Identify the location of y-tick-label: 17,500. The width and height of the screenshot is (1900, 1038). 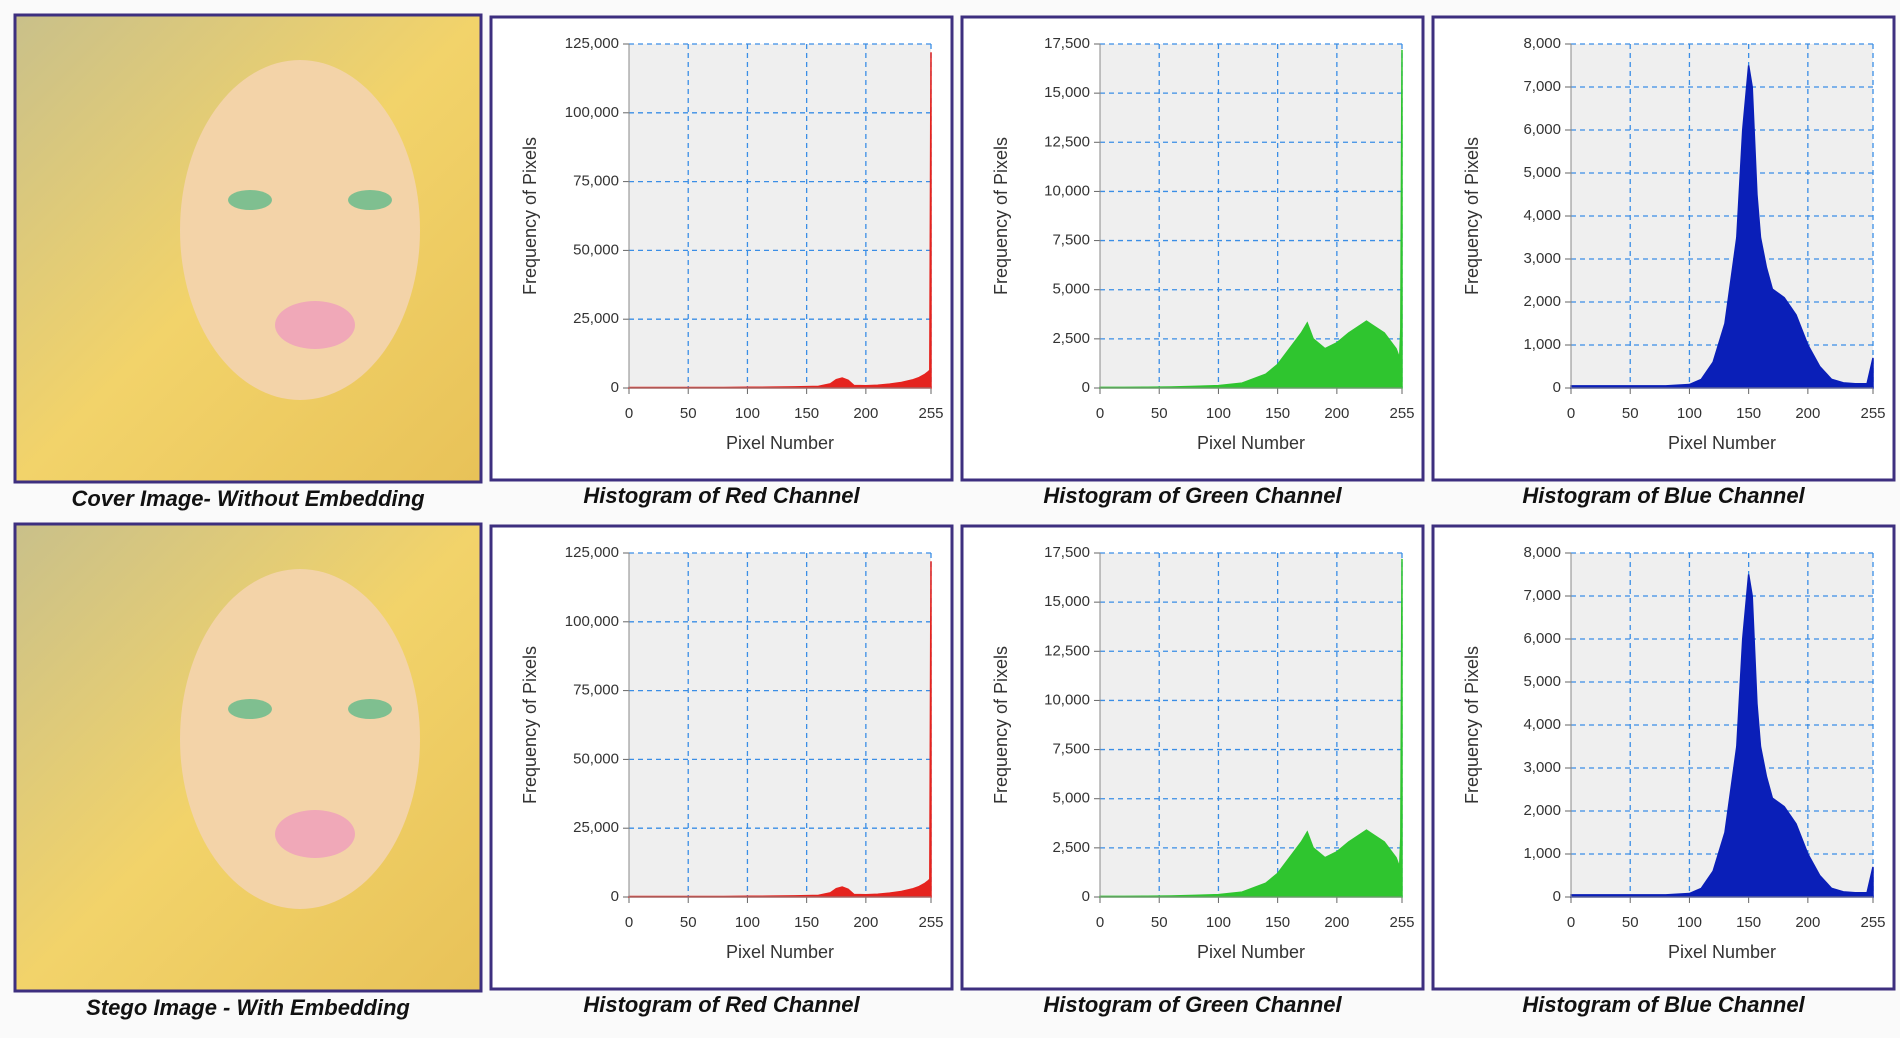
(1067, 43).